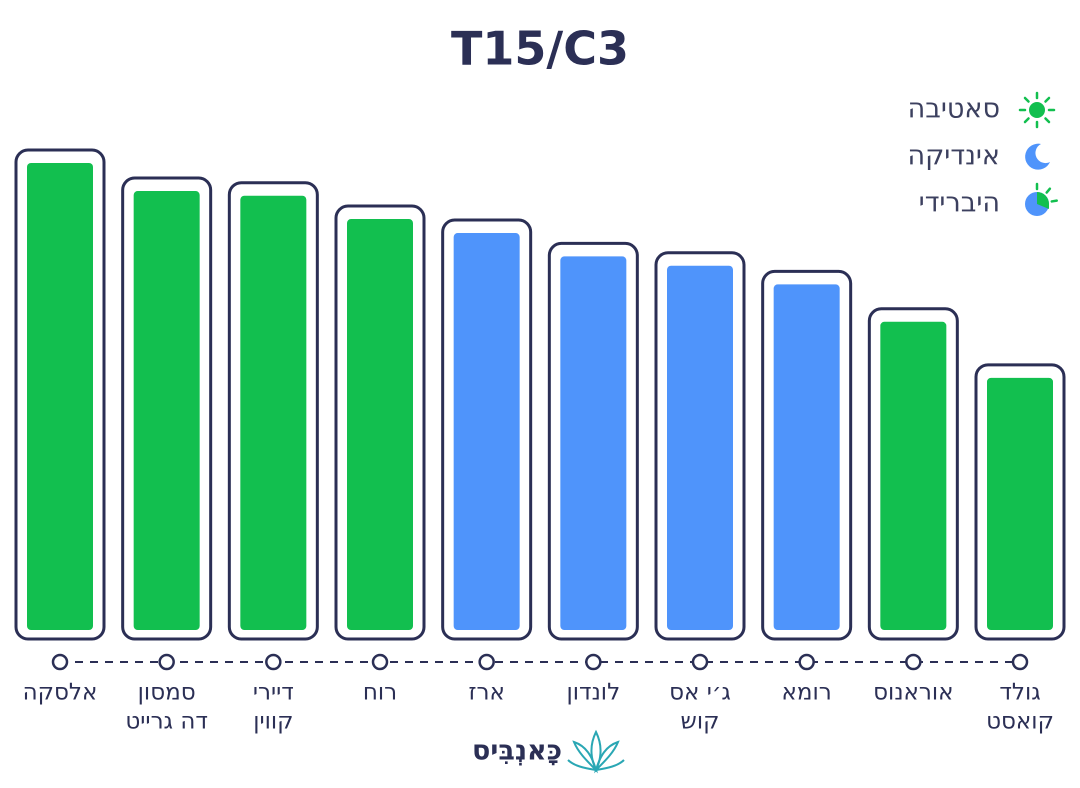 The width and height of the screenshot is (1080, 788). What do you see at coordinates (273, 722) in the screenshot?
I see `x-tick-label: קווין` at bounding box center [273, 722].